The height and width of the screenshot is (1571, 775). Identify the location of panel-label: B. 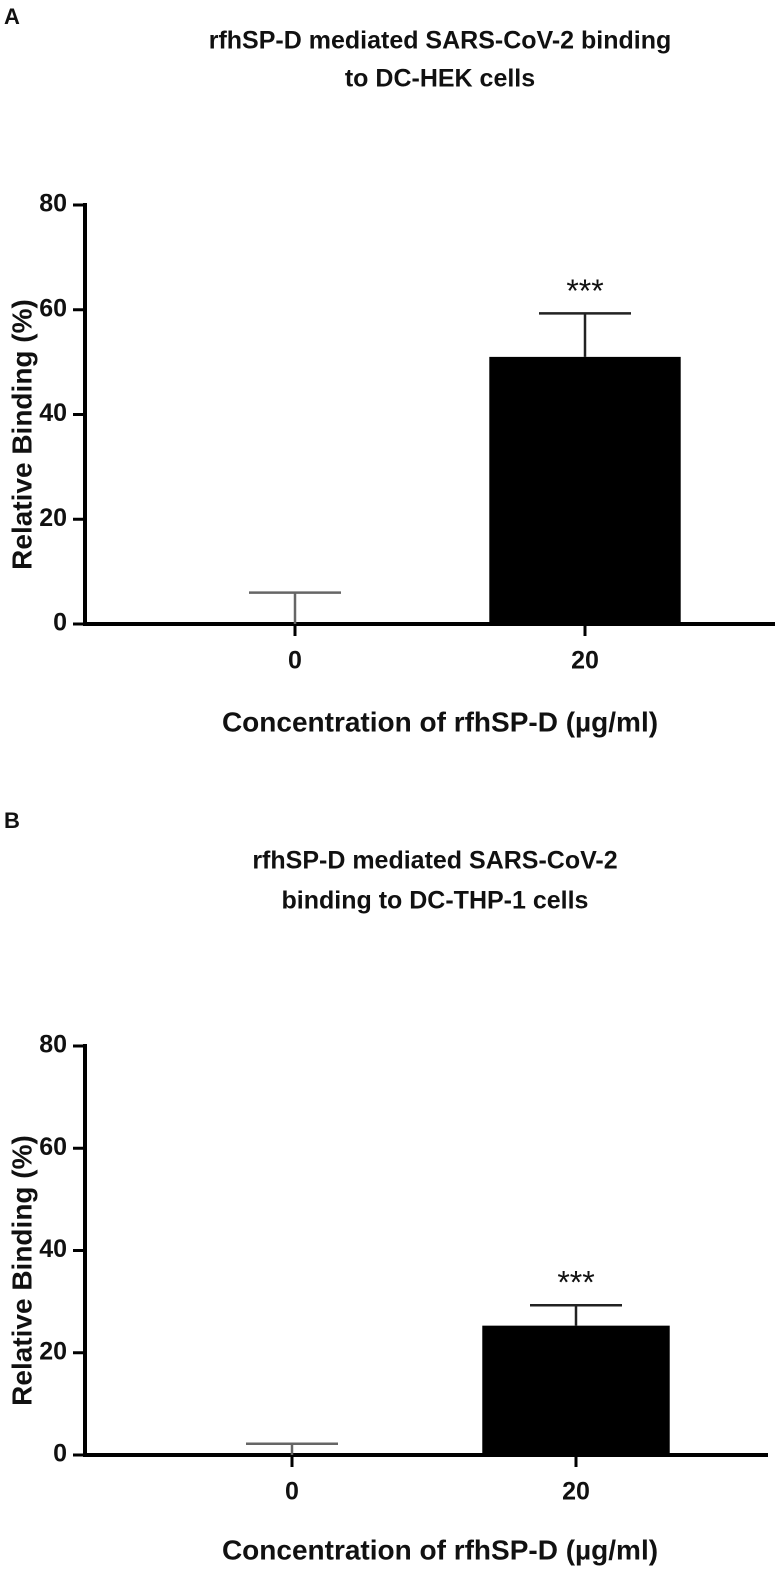
(12, 820).